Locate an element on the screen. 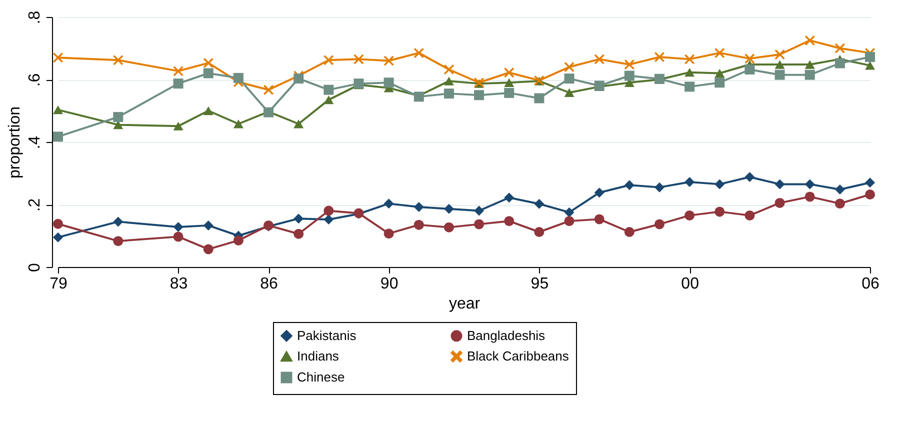  legend-label: Bangladeshis is located at coordinates (506, 335).